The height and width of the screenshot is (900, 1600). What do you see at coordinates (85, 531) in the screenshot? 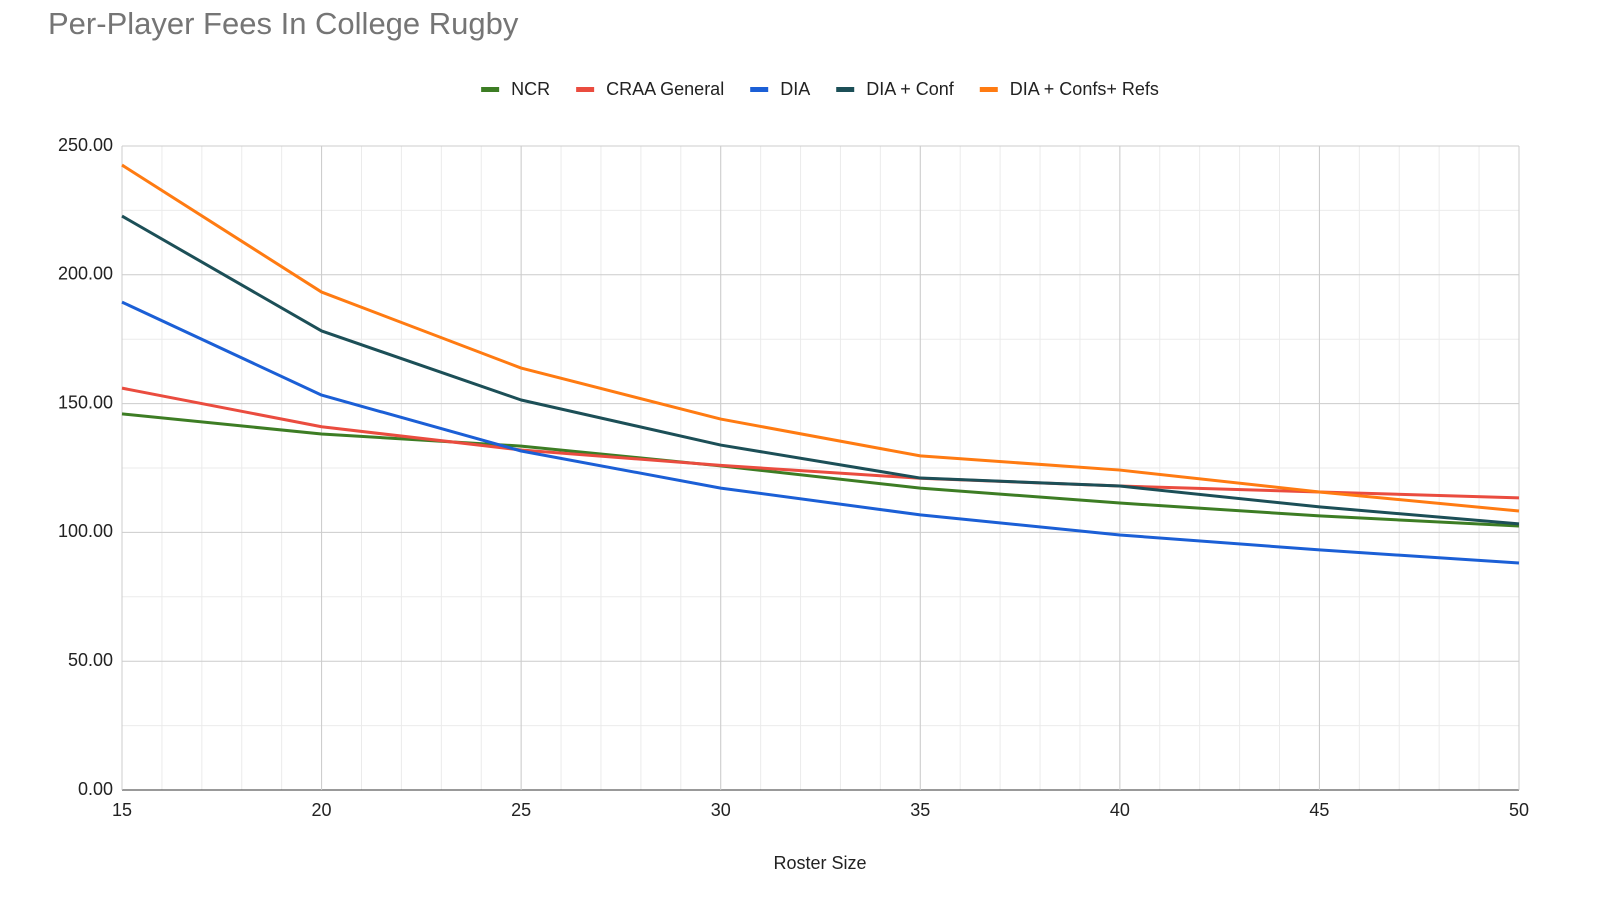
I see `y-tick-label: 100.00` at bounding box center [85, 531].